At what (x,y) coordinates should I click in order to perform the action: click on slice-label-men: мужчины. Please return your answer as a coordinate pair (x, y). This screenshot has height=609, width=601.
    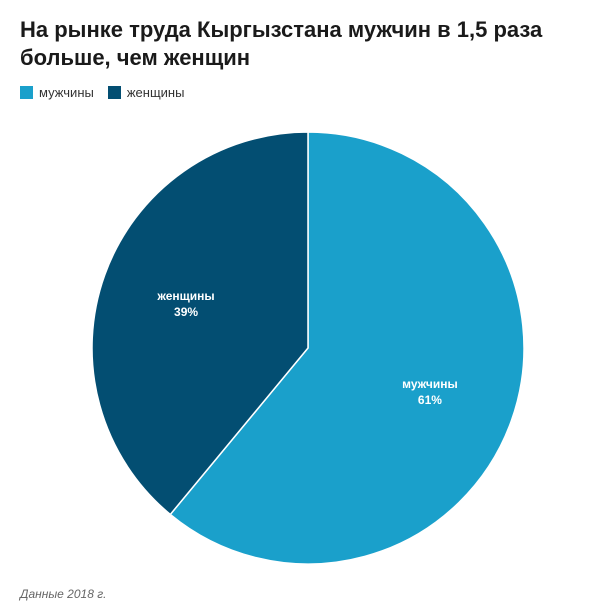
    Looking at the image, I should click on (430, 384).